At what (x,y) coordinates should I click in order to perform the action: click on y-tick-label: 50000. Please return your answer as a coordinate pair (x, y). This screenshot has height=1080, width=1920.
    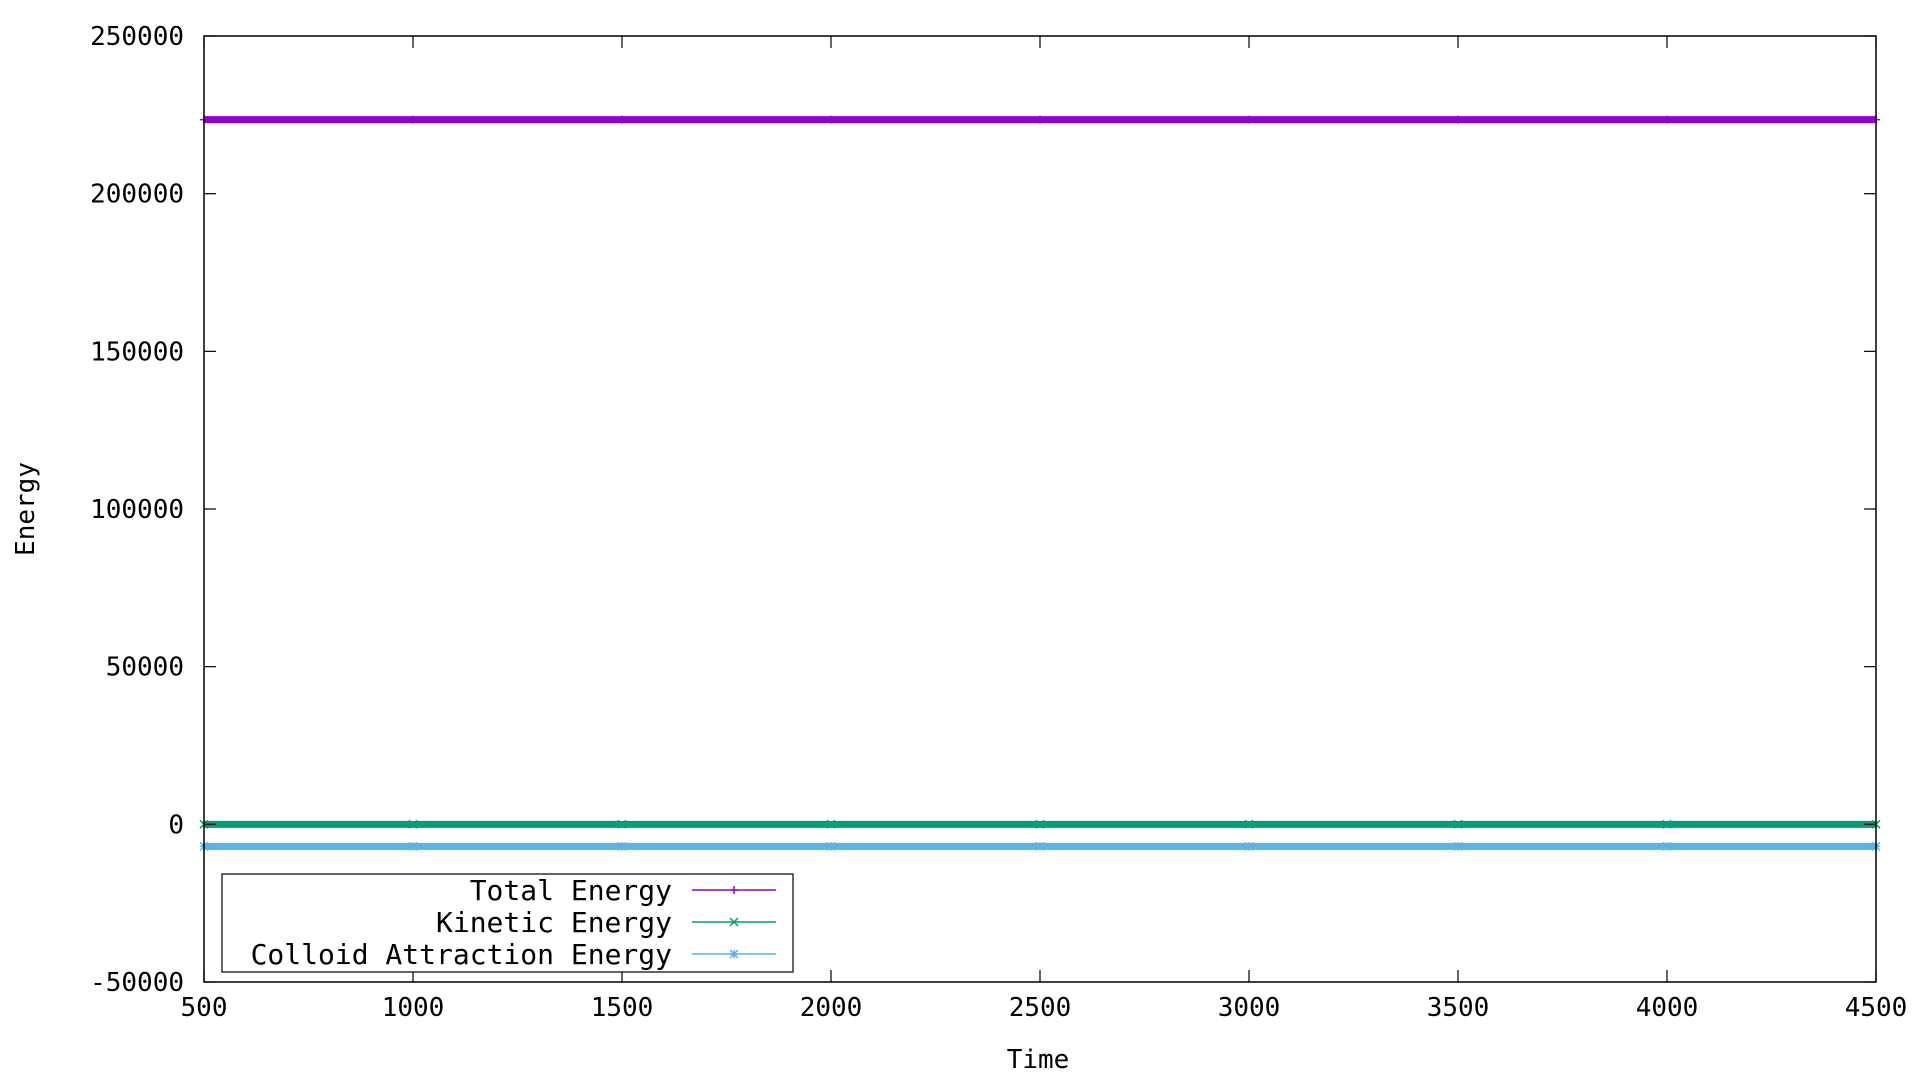
    Looking at the image, I should click on (145, 668).